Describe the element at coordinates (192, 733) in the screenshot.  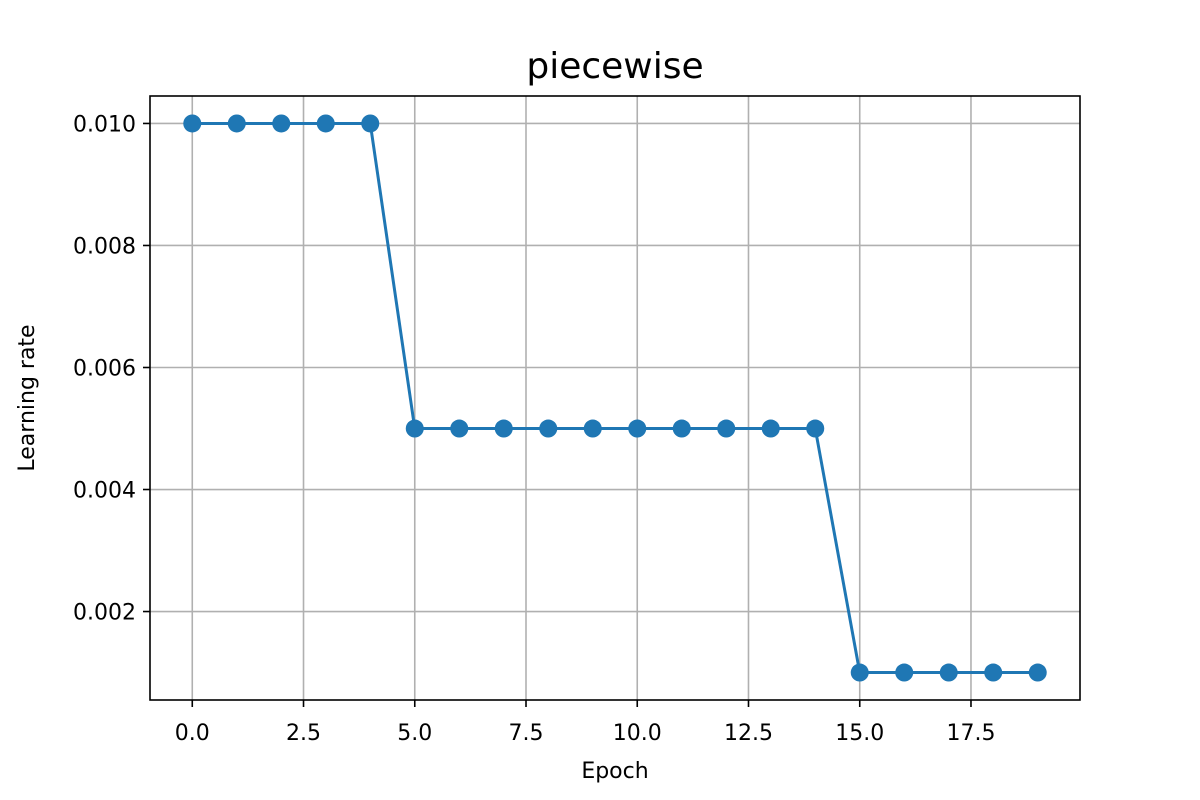
I see `x-tick-label: 0.0` at that location.